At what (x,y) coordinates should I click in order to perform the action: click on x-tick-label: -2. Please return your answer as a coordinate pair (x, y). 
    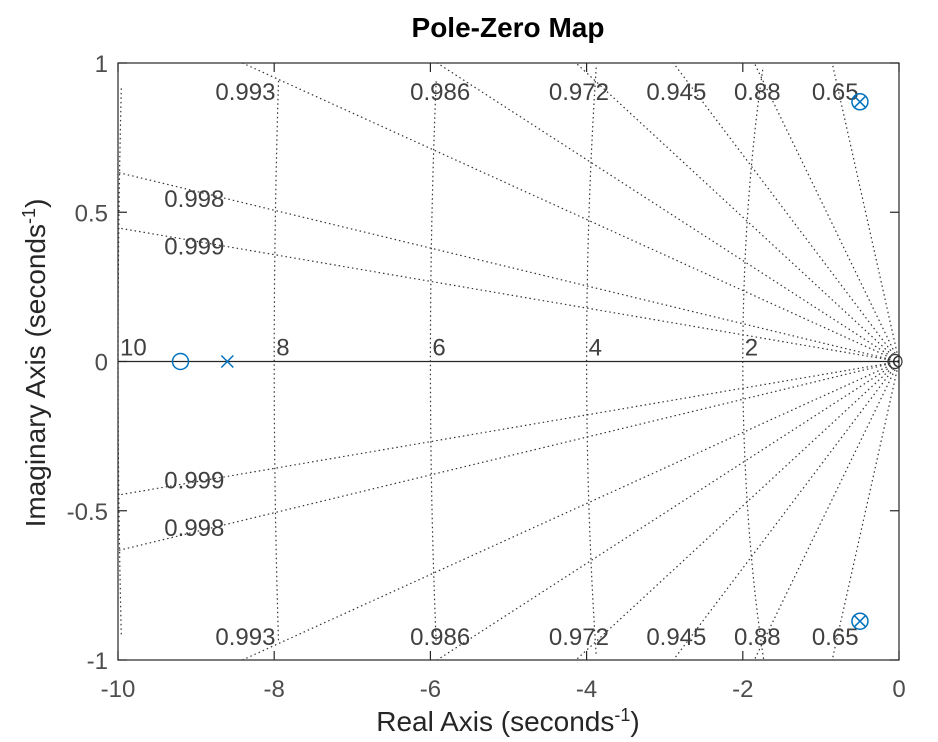
    Looking at the image, I should click on (742, 689).